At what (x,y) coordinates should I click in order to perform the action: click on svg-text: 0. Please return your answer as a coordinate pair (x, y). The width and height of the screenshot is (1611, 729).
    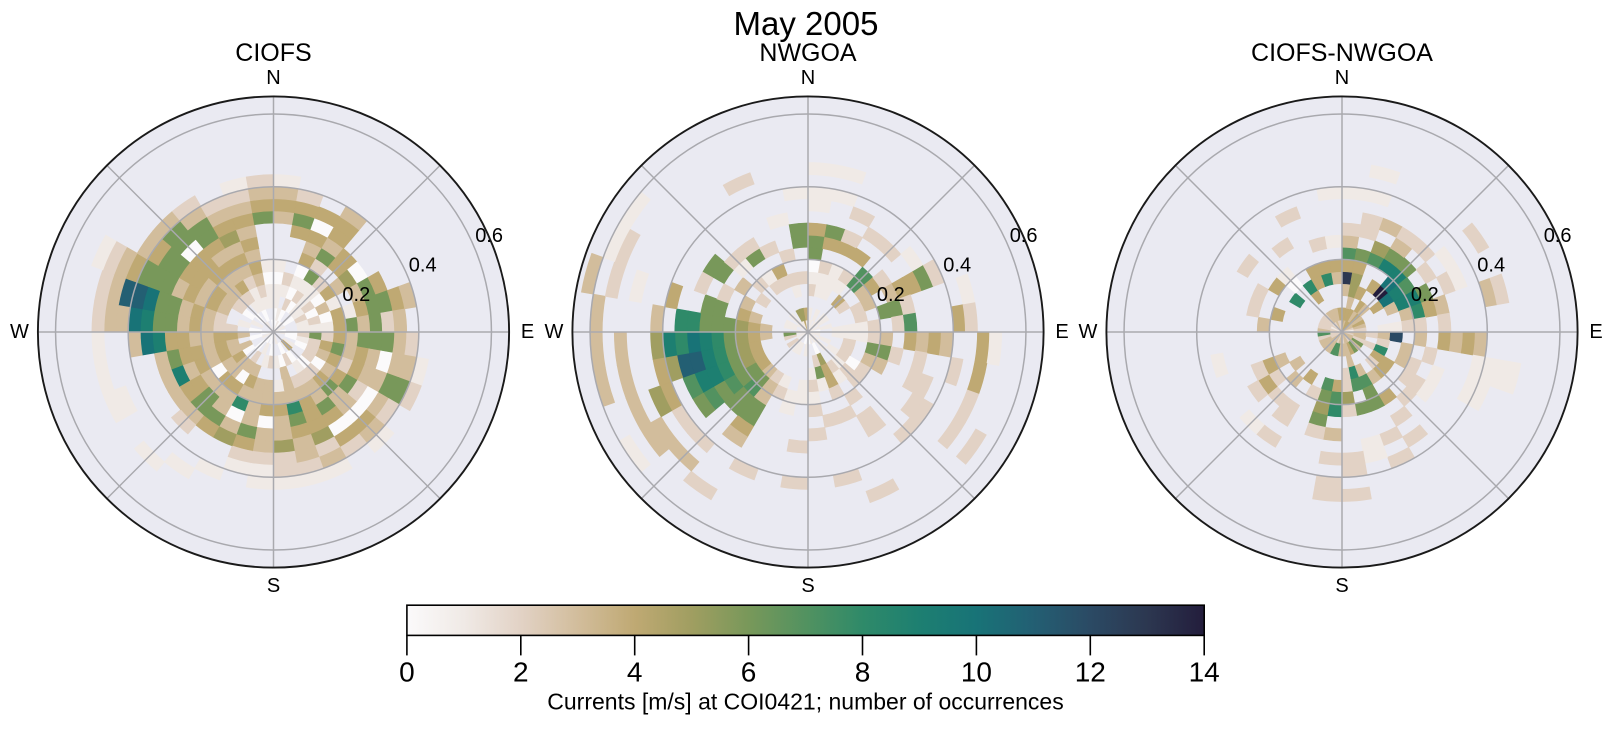
    Looking at the image, I should click on (407, 671).